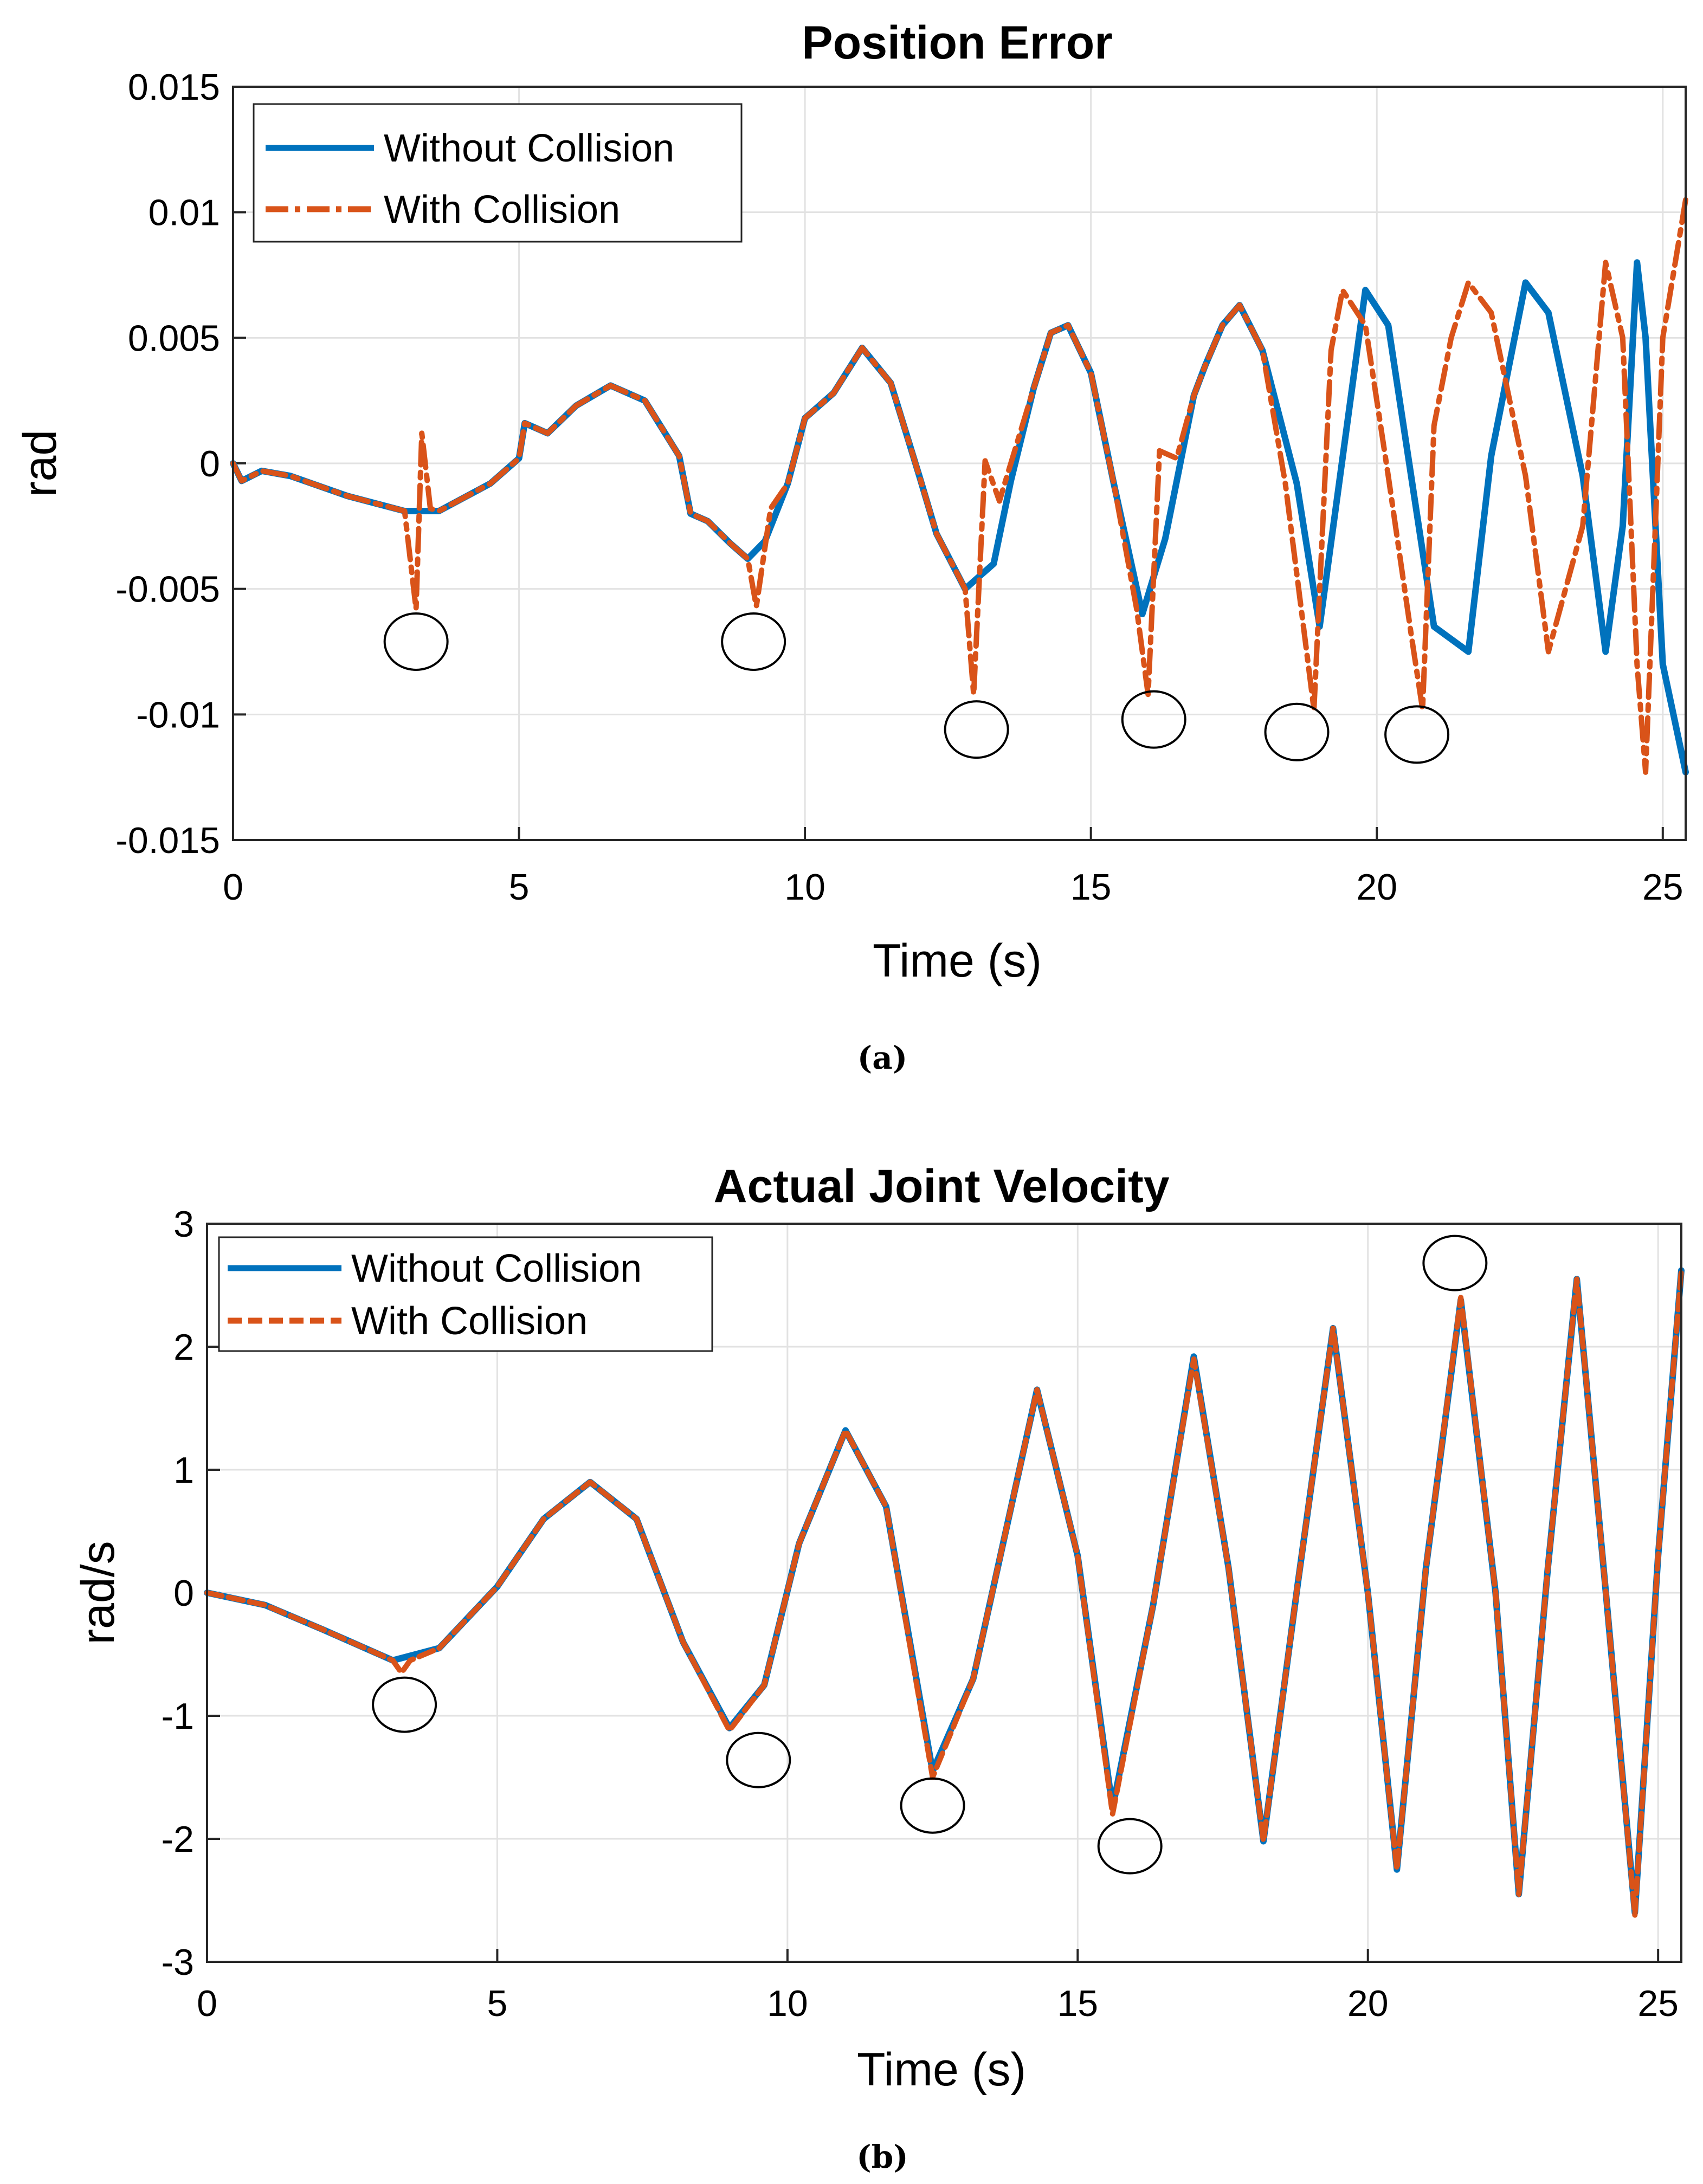 The width and height of the screenshot is (1703, 2184). Describe the element at coordinates (183, 1471) in the screenshot. I see `y-tick-label: 1` at that location.